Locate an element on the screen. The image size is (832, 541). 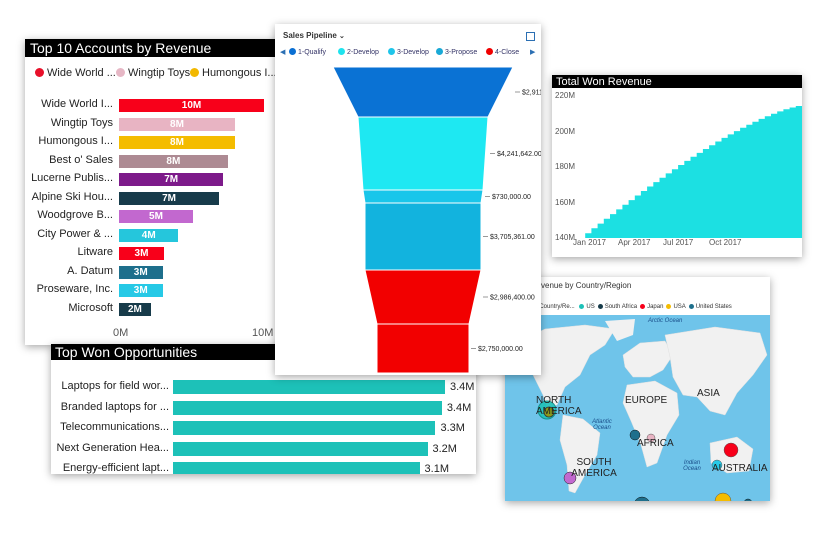
funnel-value-label: $2,750,000.00 is located at coordinates (500, 349).